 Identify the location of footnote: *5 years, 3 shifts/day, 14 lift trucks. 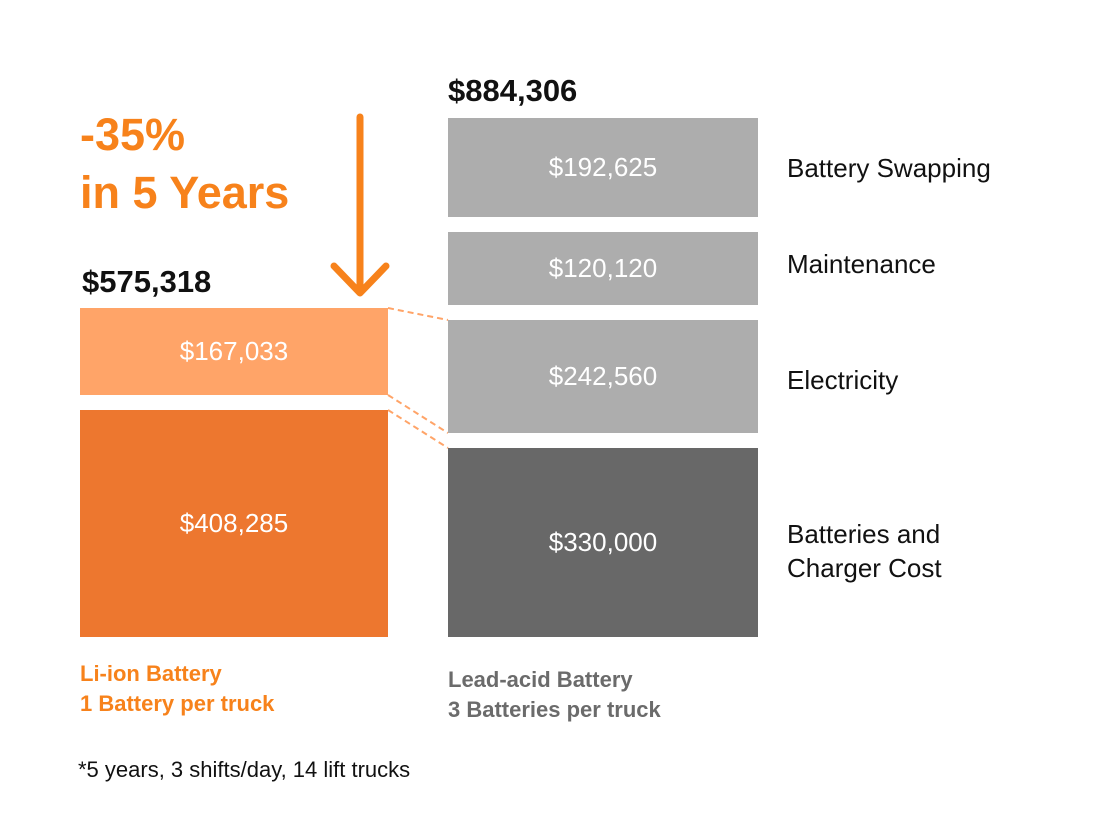
(244, 769).